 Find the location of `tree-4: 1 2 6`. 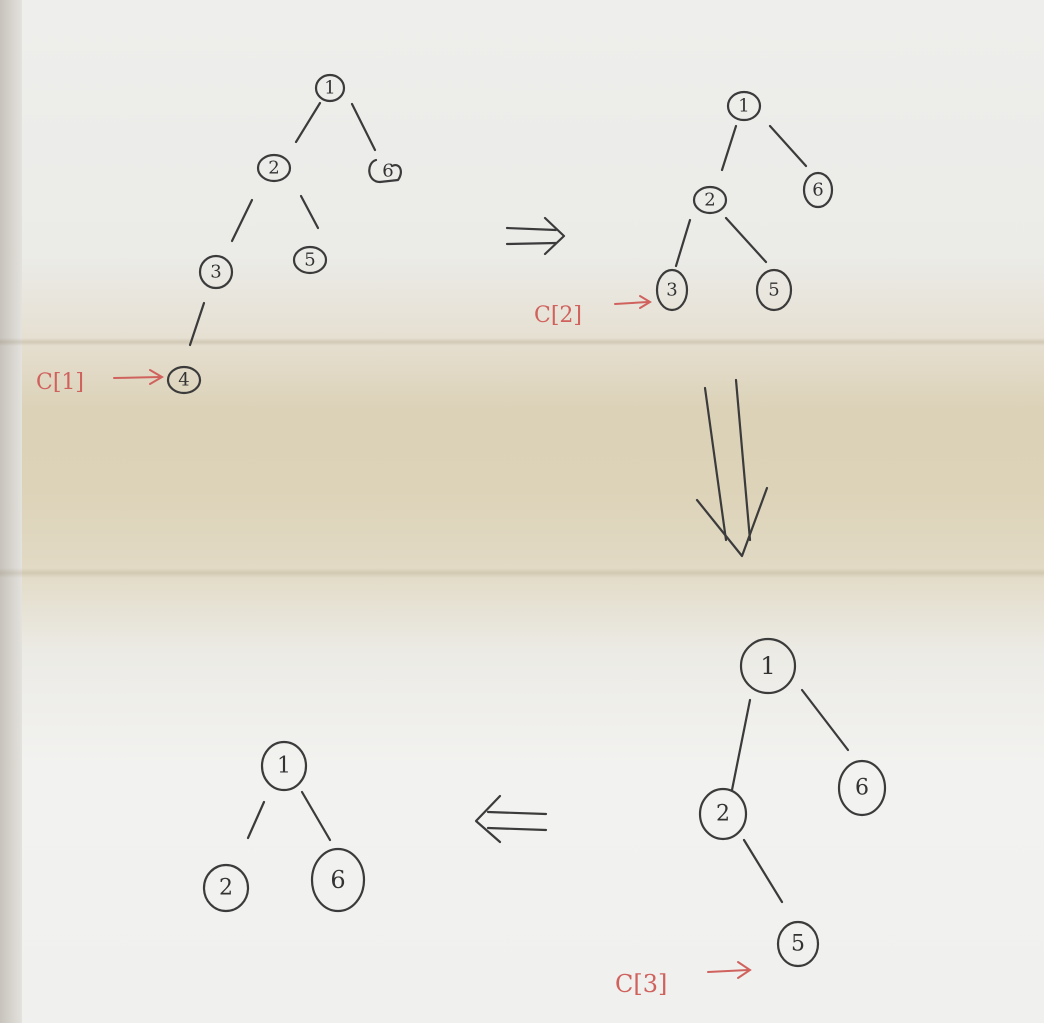

tree-4: 1 2 6 is located at coordinates (284, 826).